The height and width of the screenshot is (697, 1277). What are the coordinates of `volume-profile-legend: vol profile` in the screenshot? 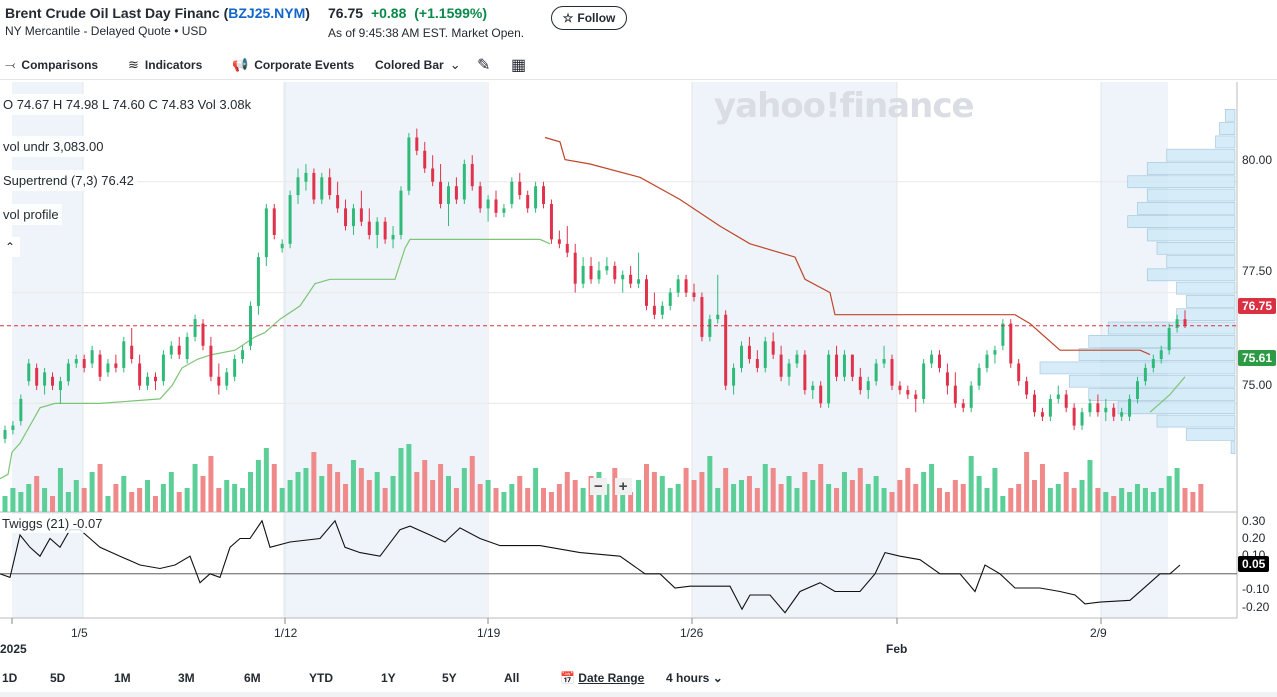 It's located at (31, 214).